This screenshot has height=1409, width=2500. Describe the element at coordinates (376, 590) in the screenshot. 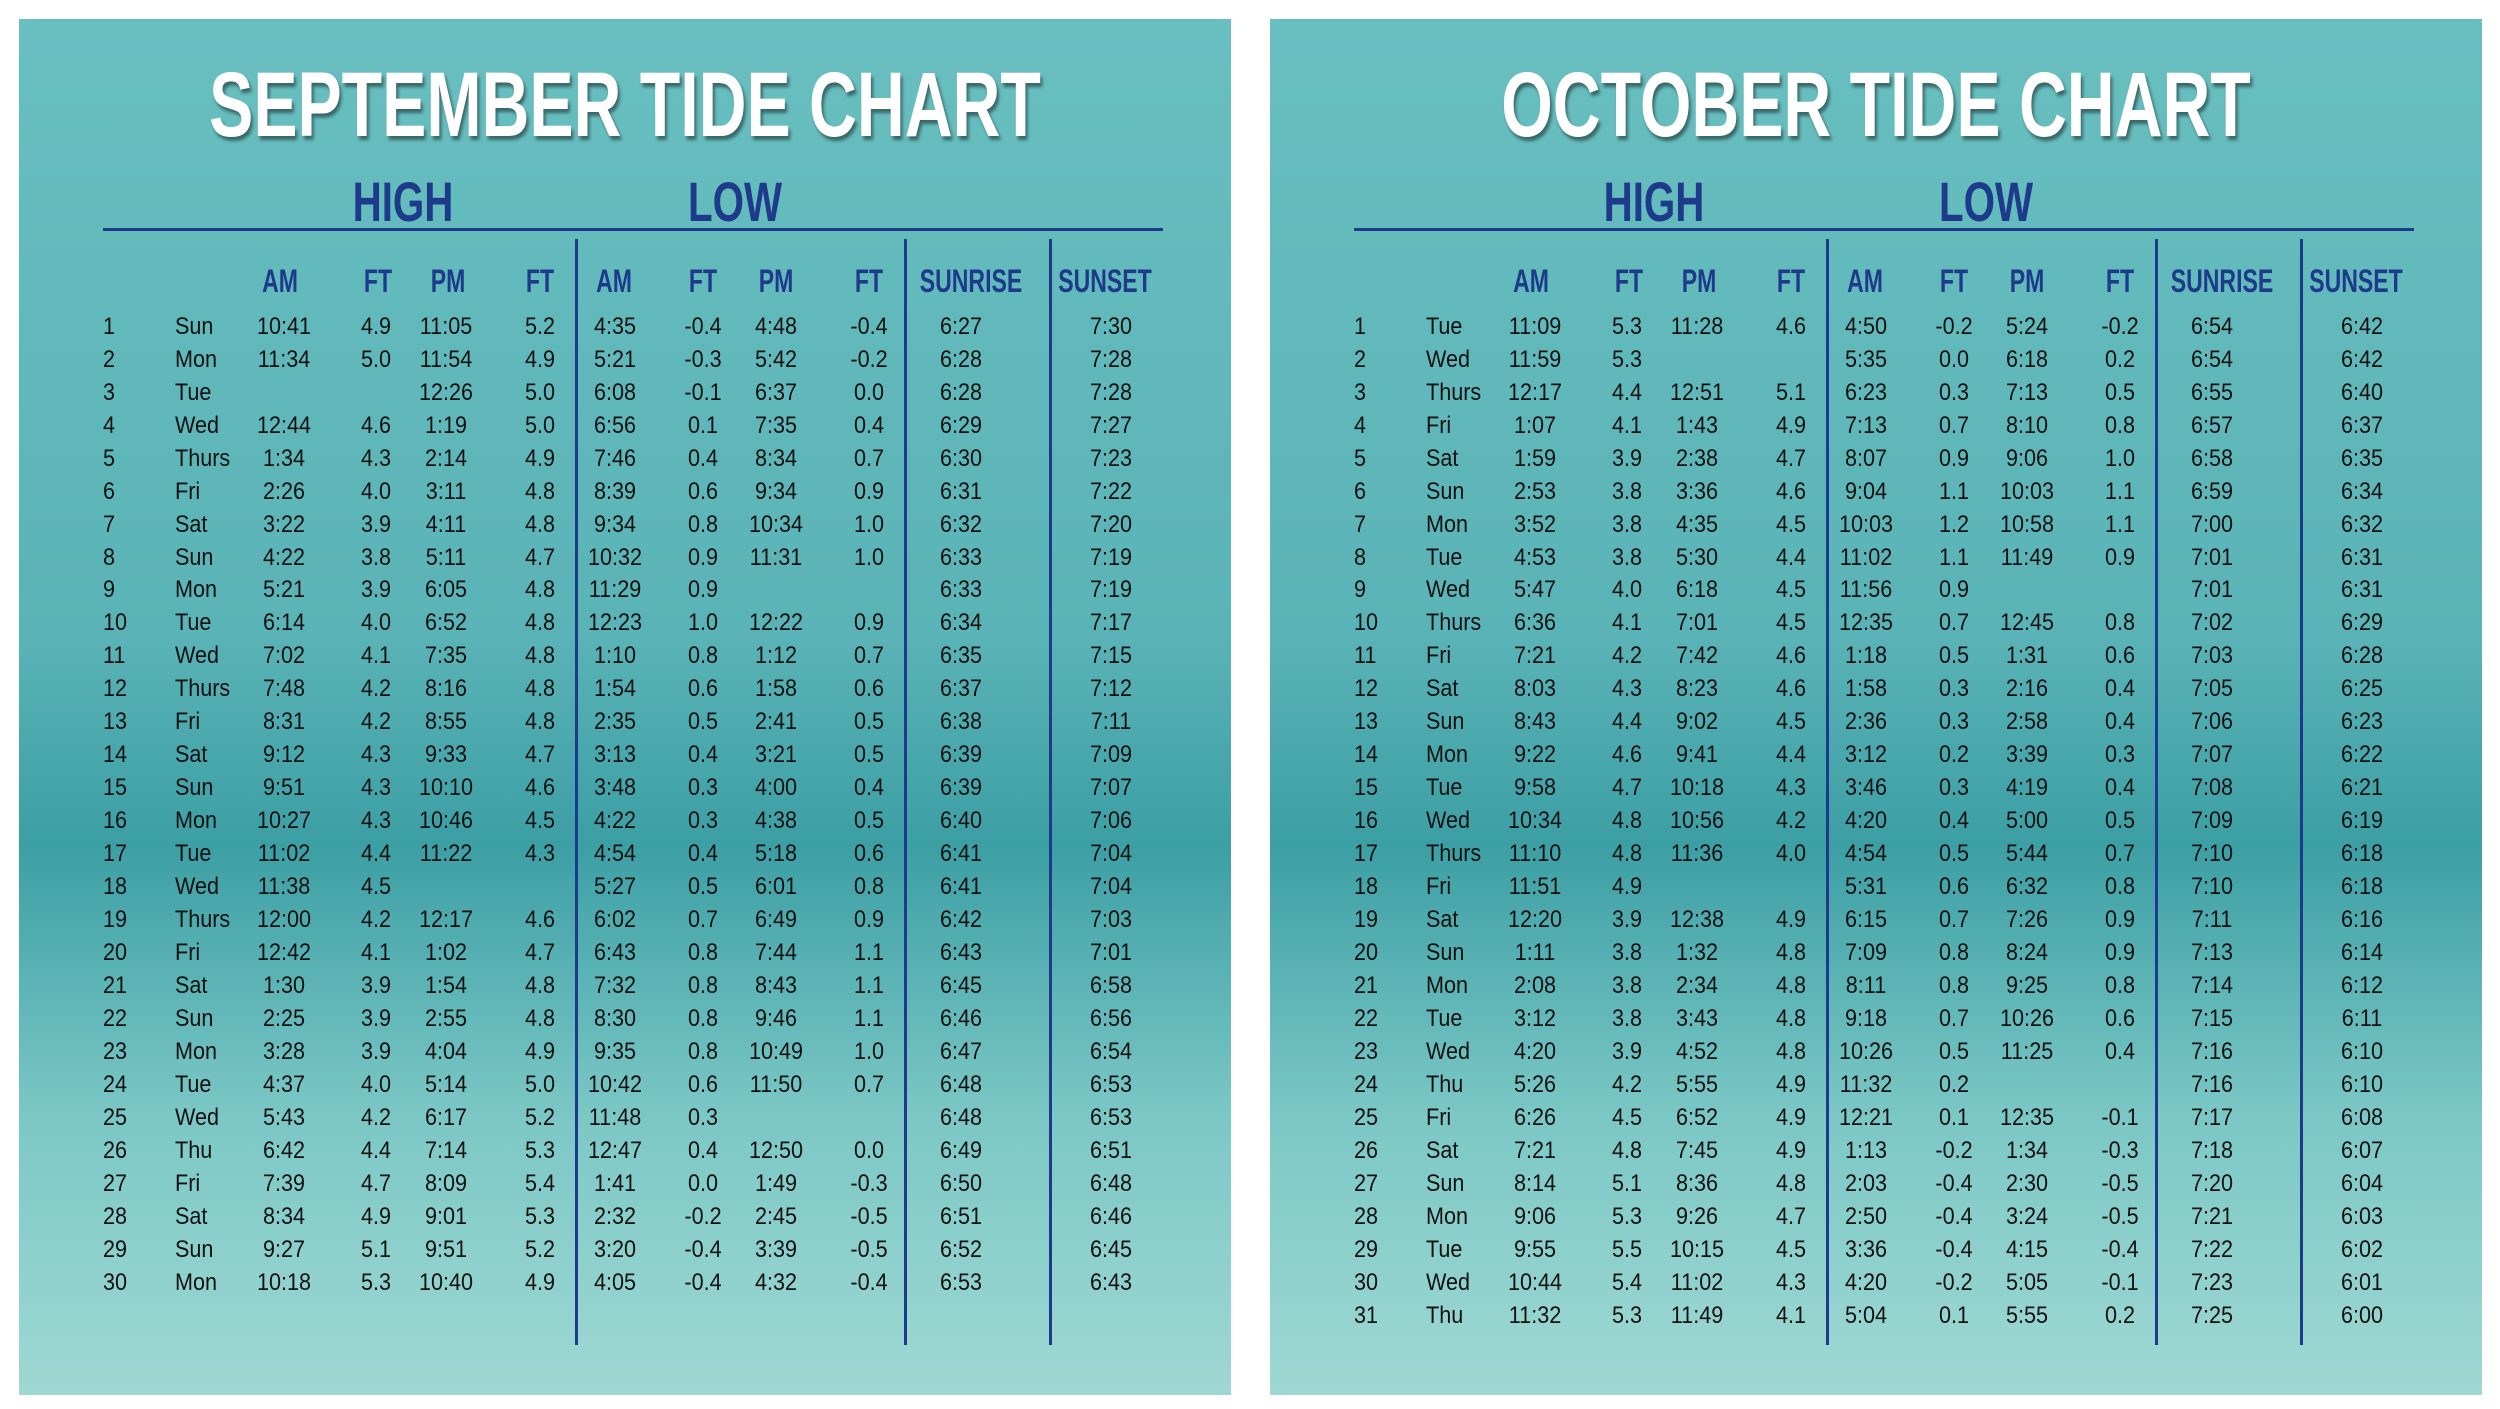

I see `tide-cell: 3.9` at that location.